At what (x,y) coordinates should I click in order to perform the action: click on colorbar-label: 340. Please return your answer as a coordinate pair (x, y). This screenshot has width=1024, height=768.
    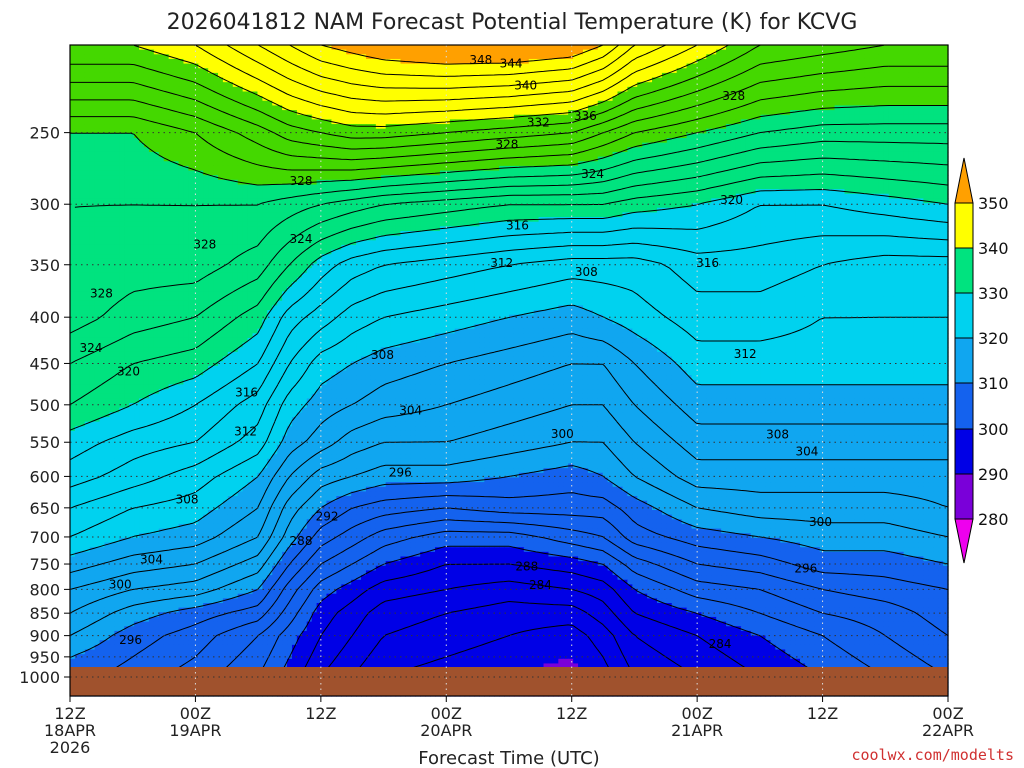
    Looking at the image, I should click on (993, 248).